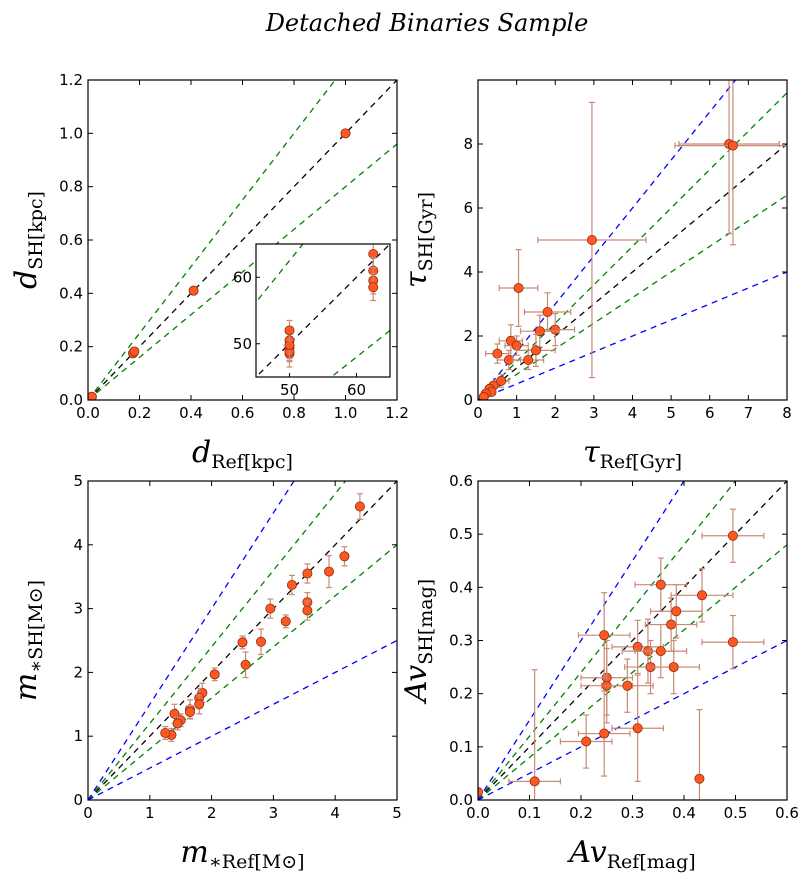  I want to click on y-tick-label: 0, so click(468, 400).